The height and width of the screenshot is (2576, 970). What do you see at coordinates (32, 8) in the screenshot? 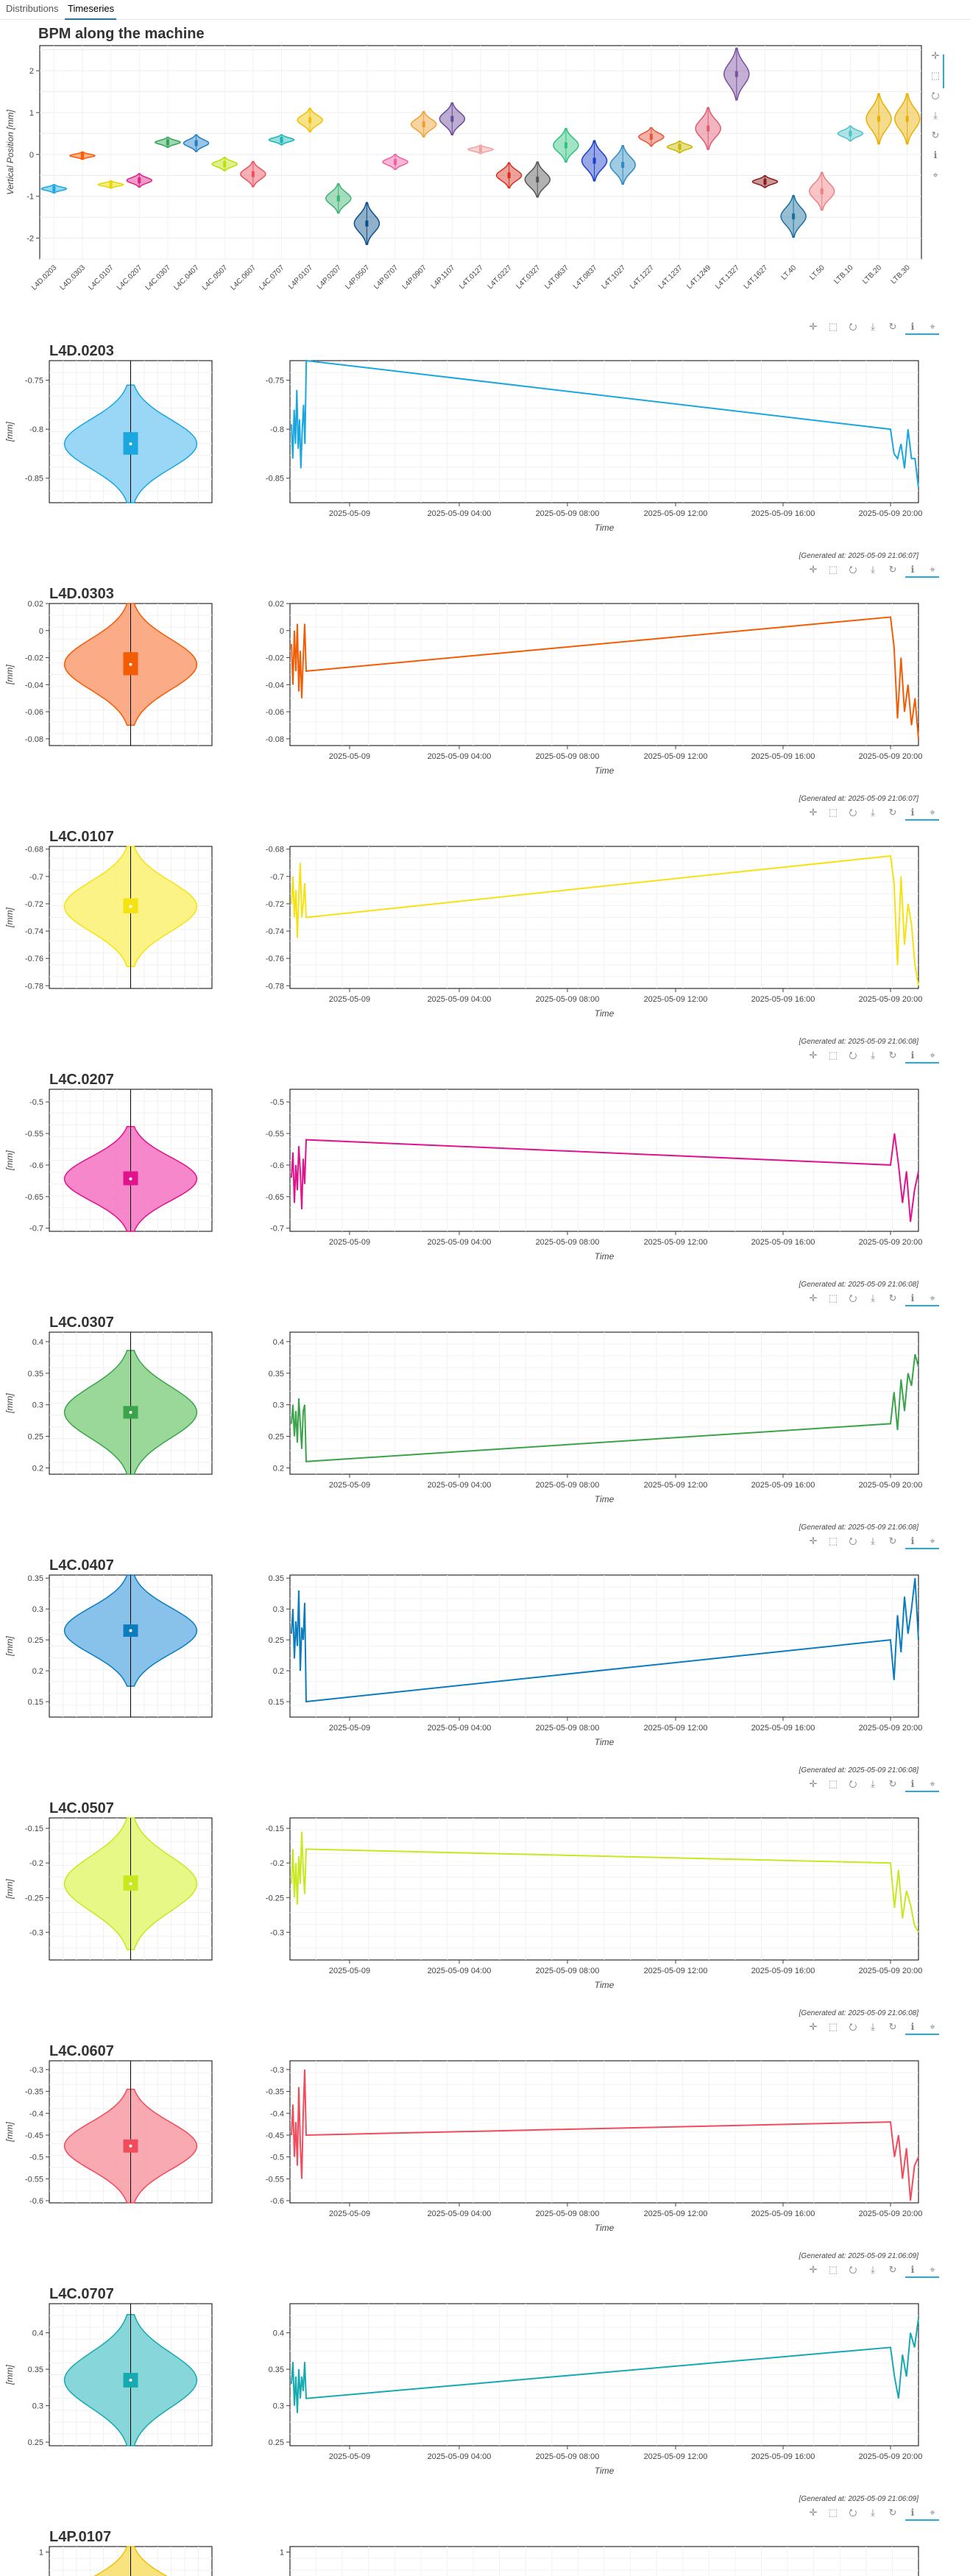
I see `tab-distributions: Distributions` at bounding box center [32, 8].